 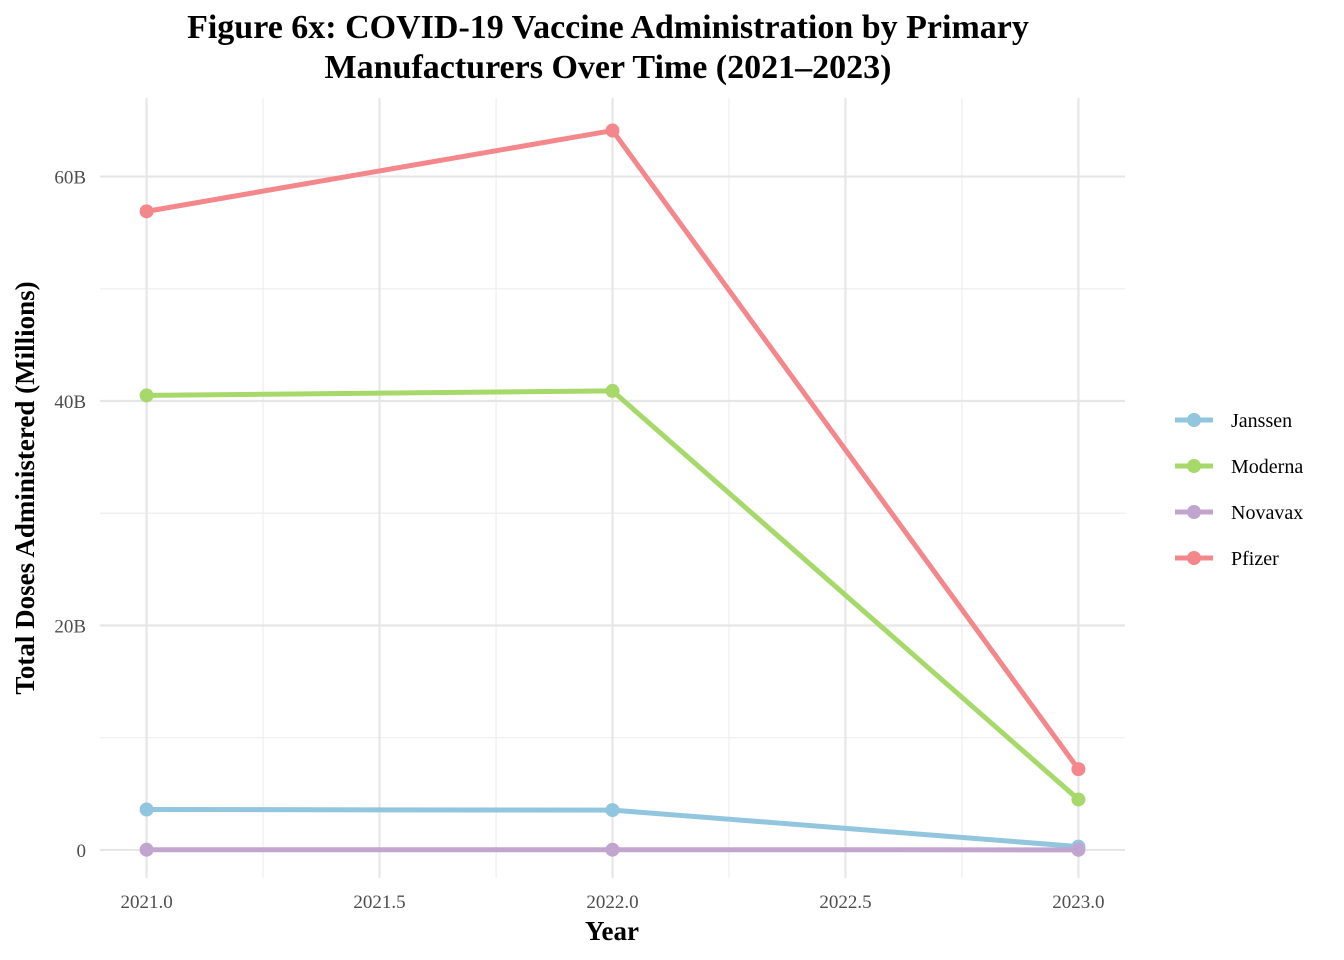 I want to click on x-axis-ticks: 2021.0 2021.5 2022.0 2022.5 2023.0, so click(x=612, y=902).